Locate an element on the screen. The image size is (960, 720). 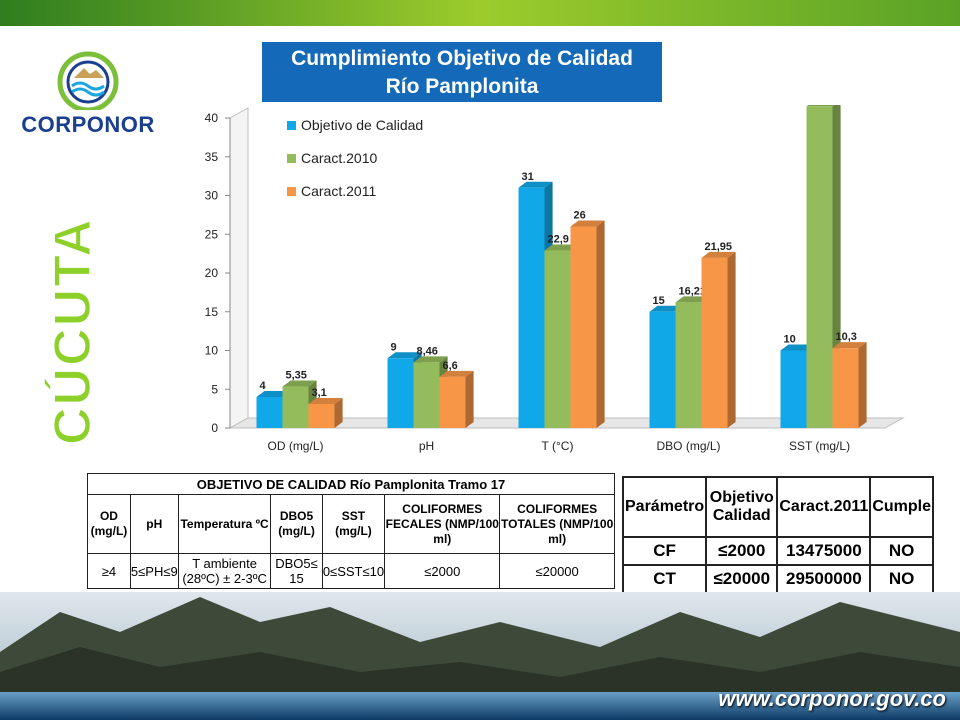
y-tick-label: 20 is located at coordinates (212, 273).